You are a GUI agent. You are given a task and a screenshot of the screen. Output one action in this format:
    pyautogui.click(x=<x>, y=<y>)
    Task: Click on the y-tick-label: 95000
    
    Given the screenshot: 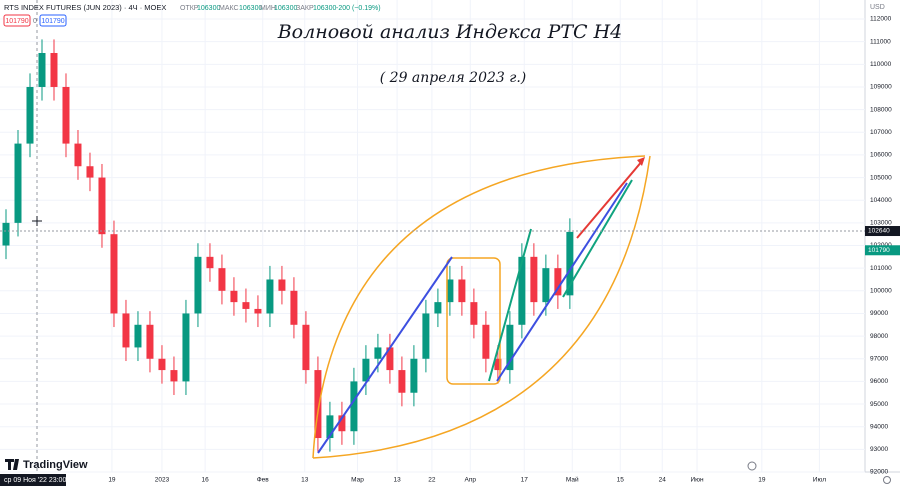 What is the action you would take?
    pyautogui.click(x=879, y=404)
    